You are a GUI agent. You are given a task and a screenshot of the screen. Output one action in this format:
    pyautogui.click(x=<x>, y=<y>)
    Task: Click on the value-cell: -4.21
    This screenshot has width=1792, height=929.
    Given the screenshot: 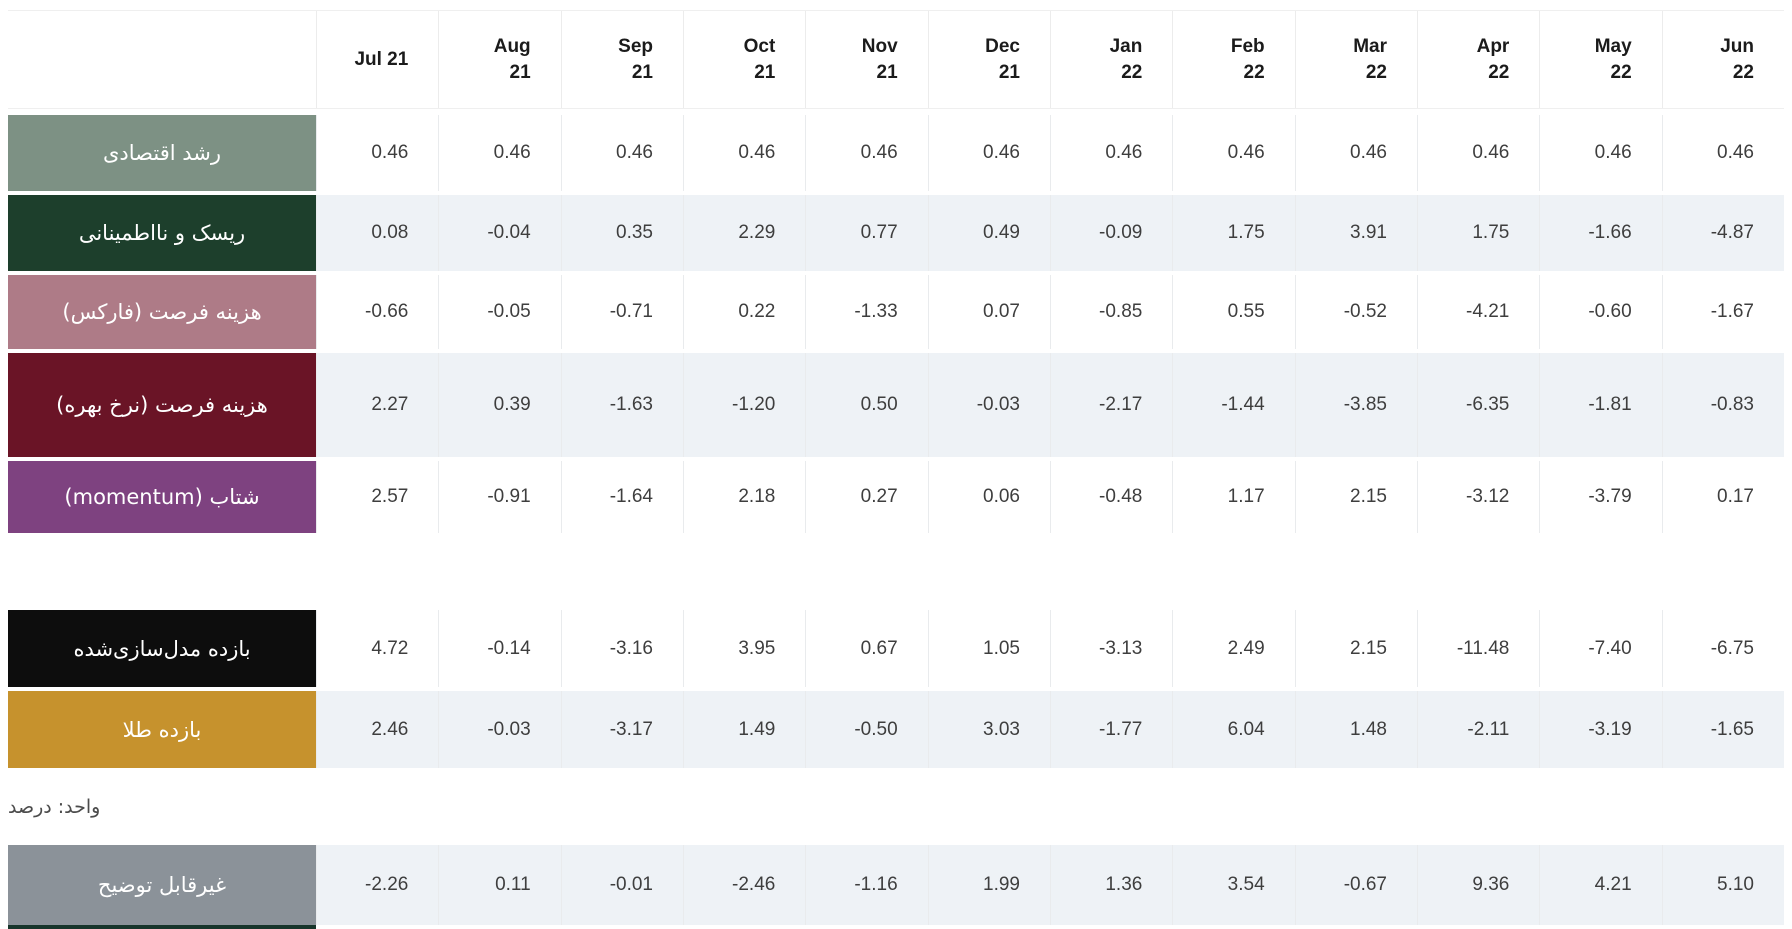 What is the action you would take?
    pyautogui.click(x=1478, y=312)
    